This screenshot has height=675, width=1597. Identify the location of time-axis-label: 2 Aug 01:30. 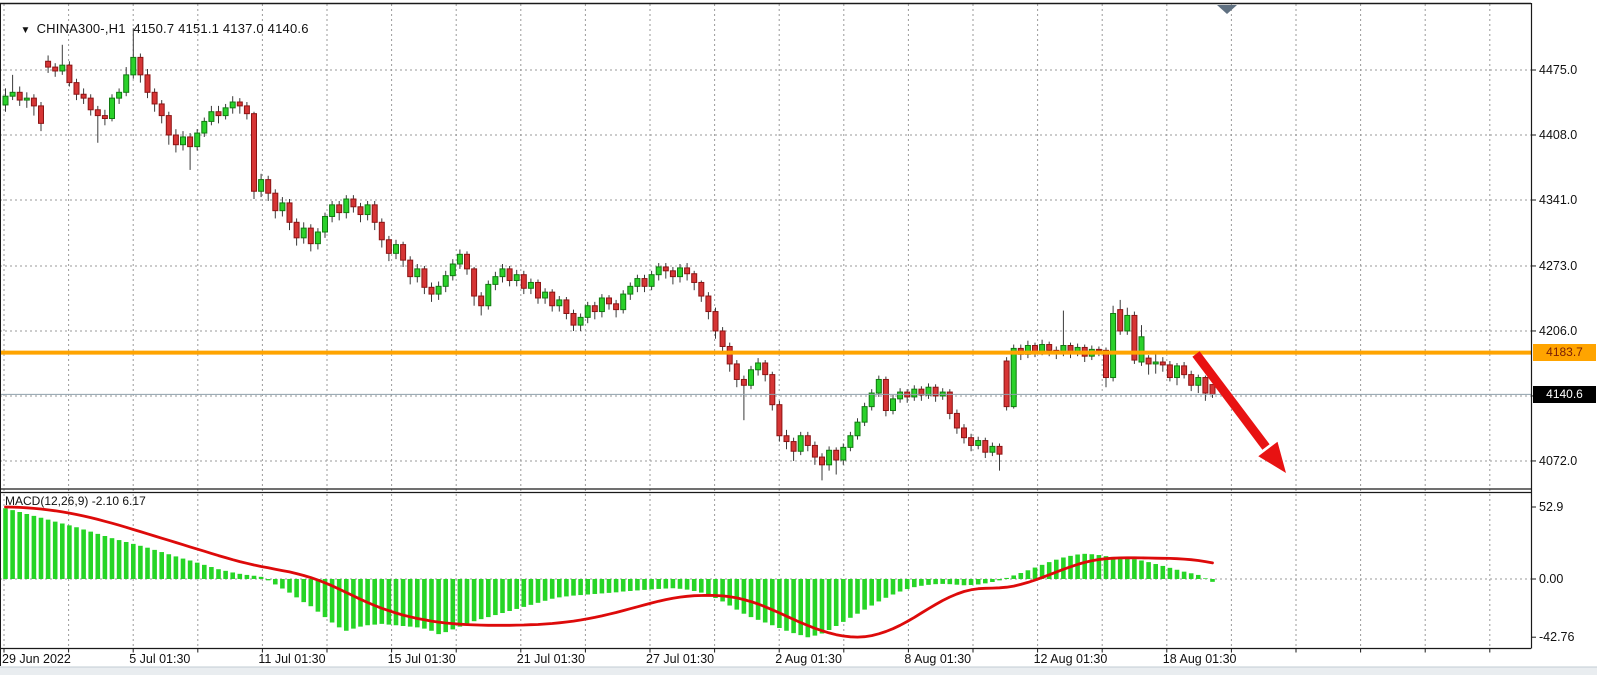
(808, 659).